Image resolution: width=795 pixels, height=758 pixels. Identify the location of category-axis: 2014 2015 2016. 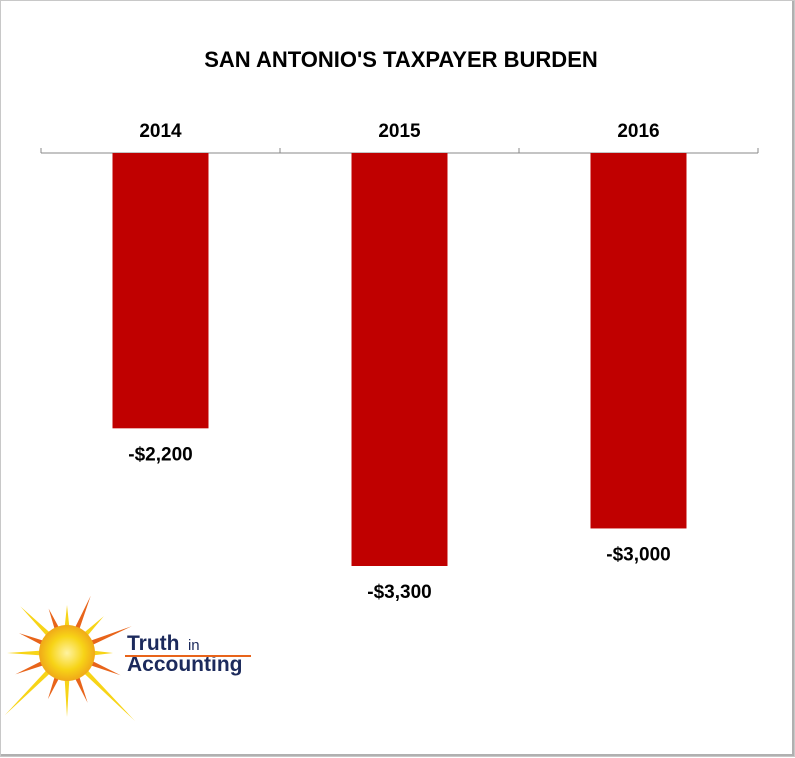
(399, 137).